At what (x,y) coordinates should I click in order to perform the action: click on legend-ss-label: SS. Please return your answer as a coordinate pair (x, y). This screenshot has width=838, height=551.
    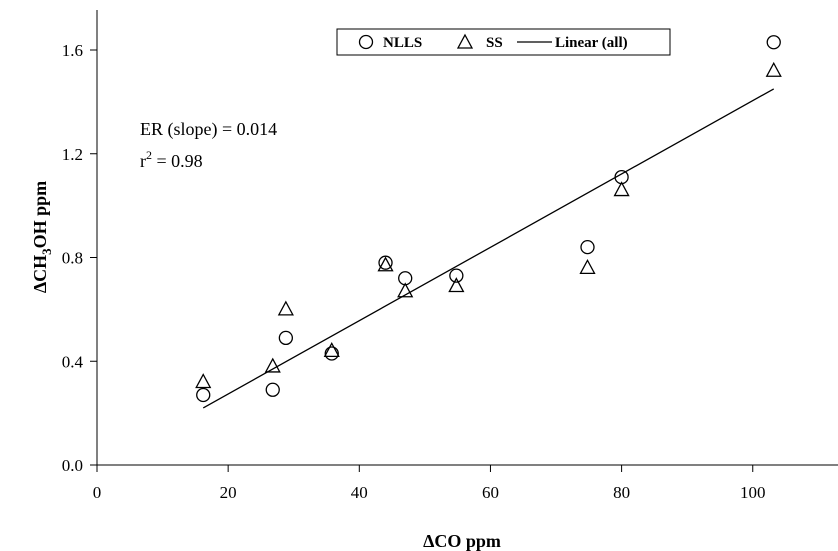
    Looking at the image, I should click on (494, 43).